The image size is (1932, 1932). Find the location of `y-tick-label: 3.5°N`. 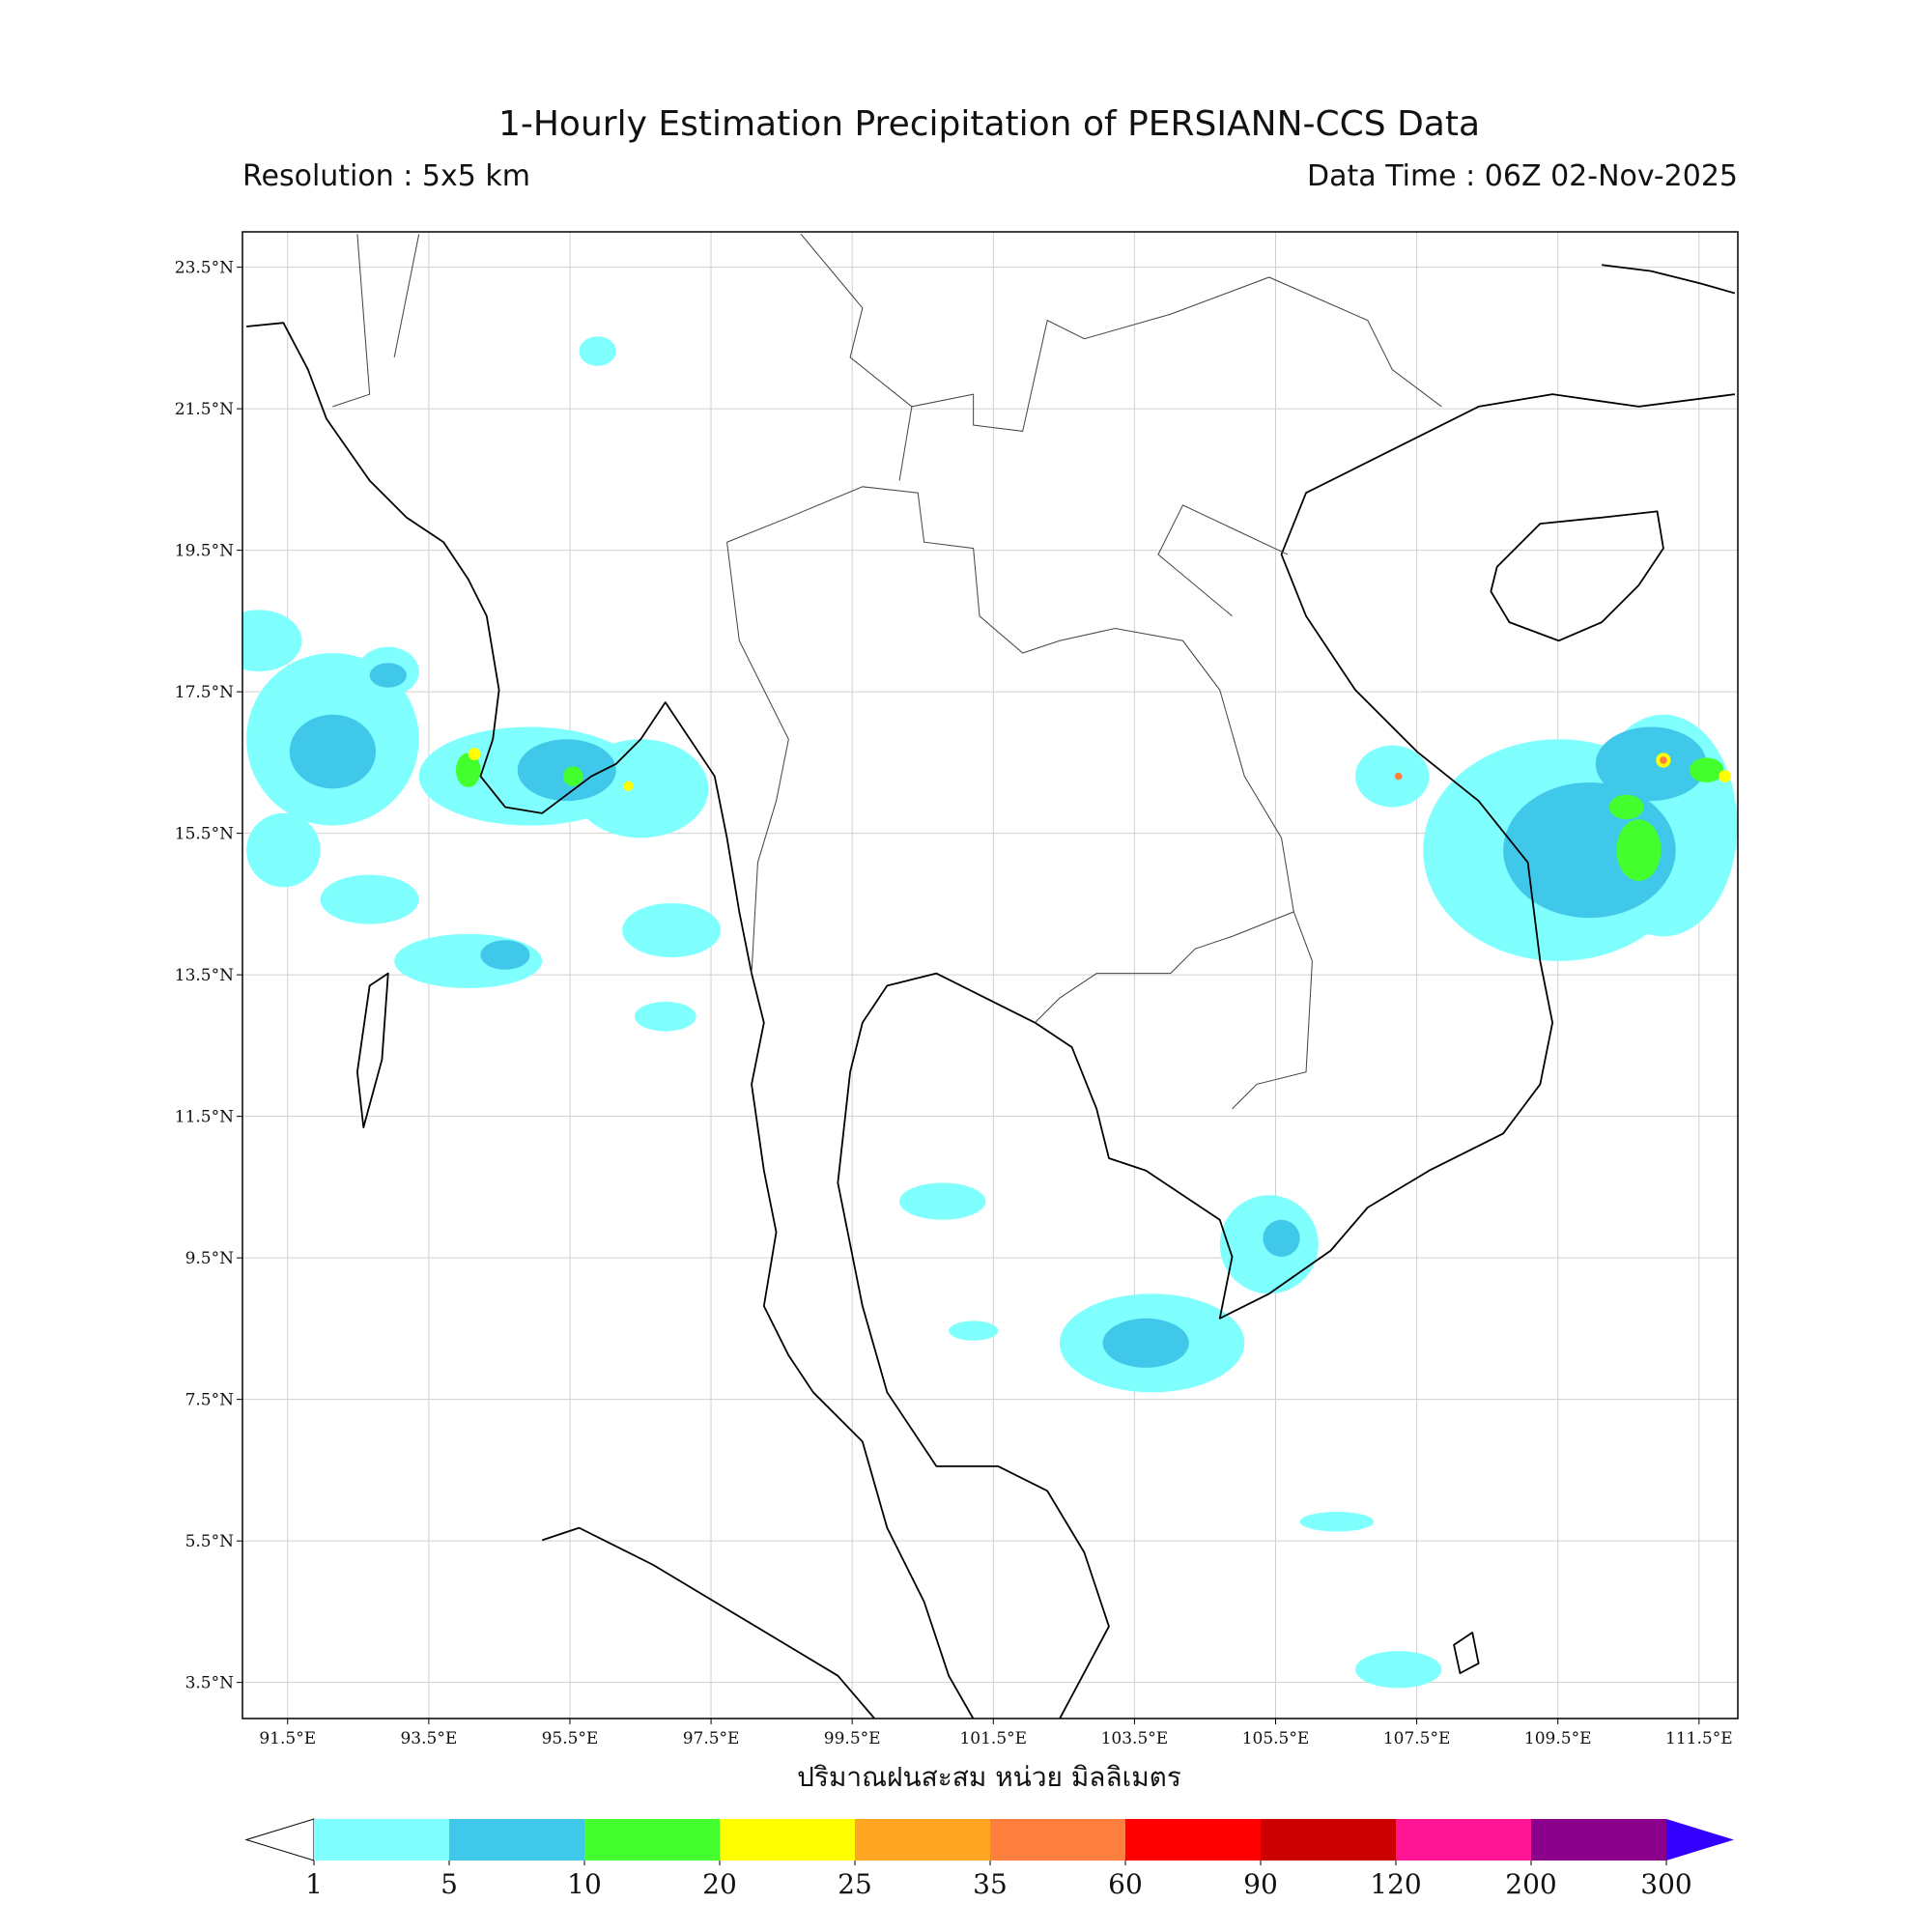

y-tick-label: 3.5°N is located at coordinates (210, 1683).